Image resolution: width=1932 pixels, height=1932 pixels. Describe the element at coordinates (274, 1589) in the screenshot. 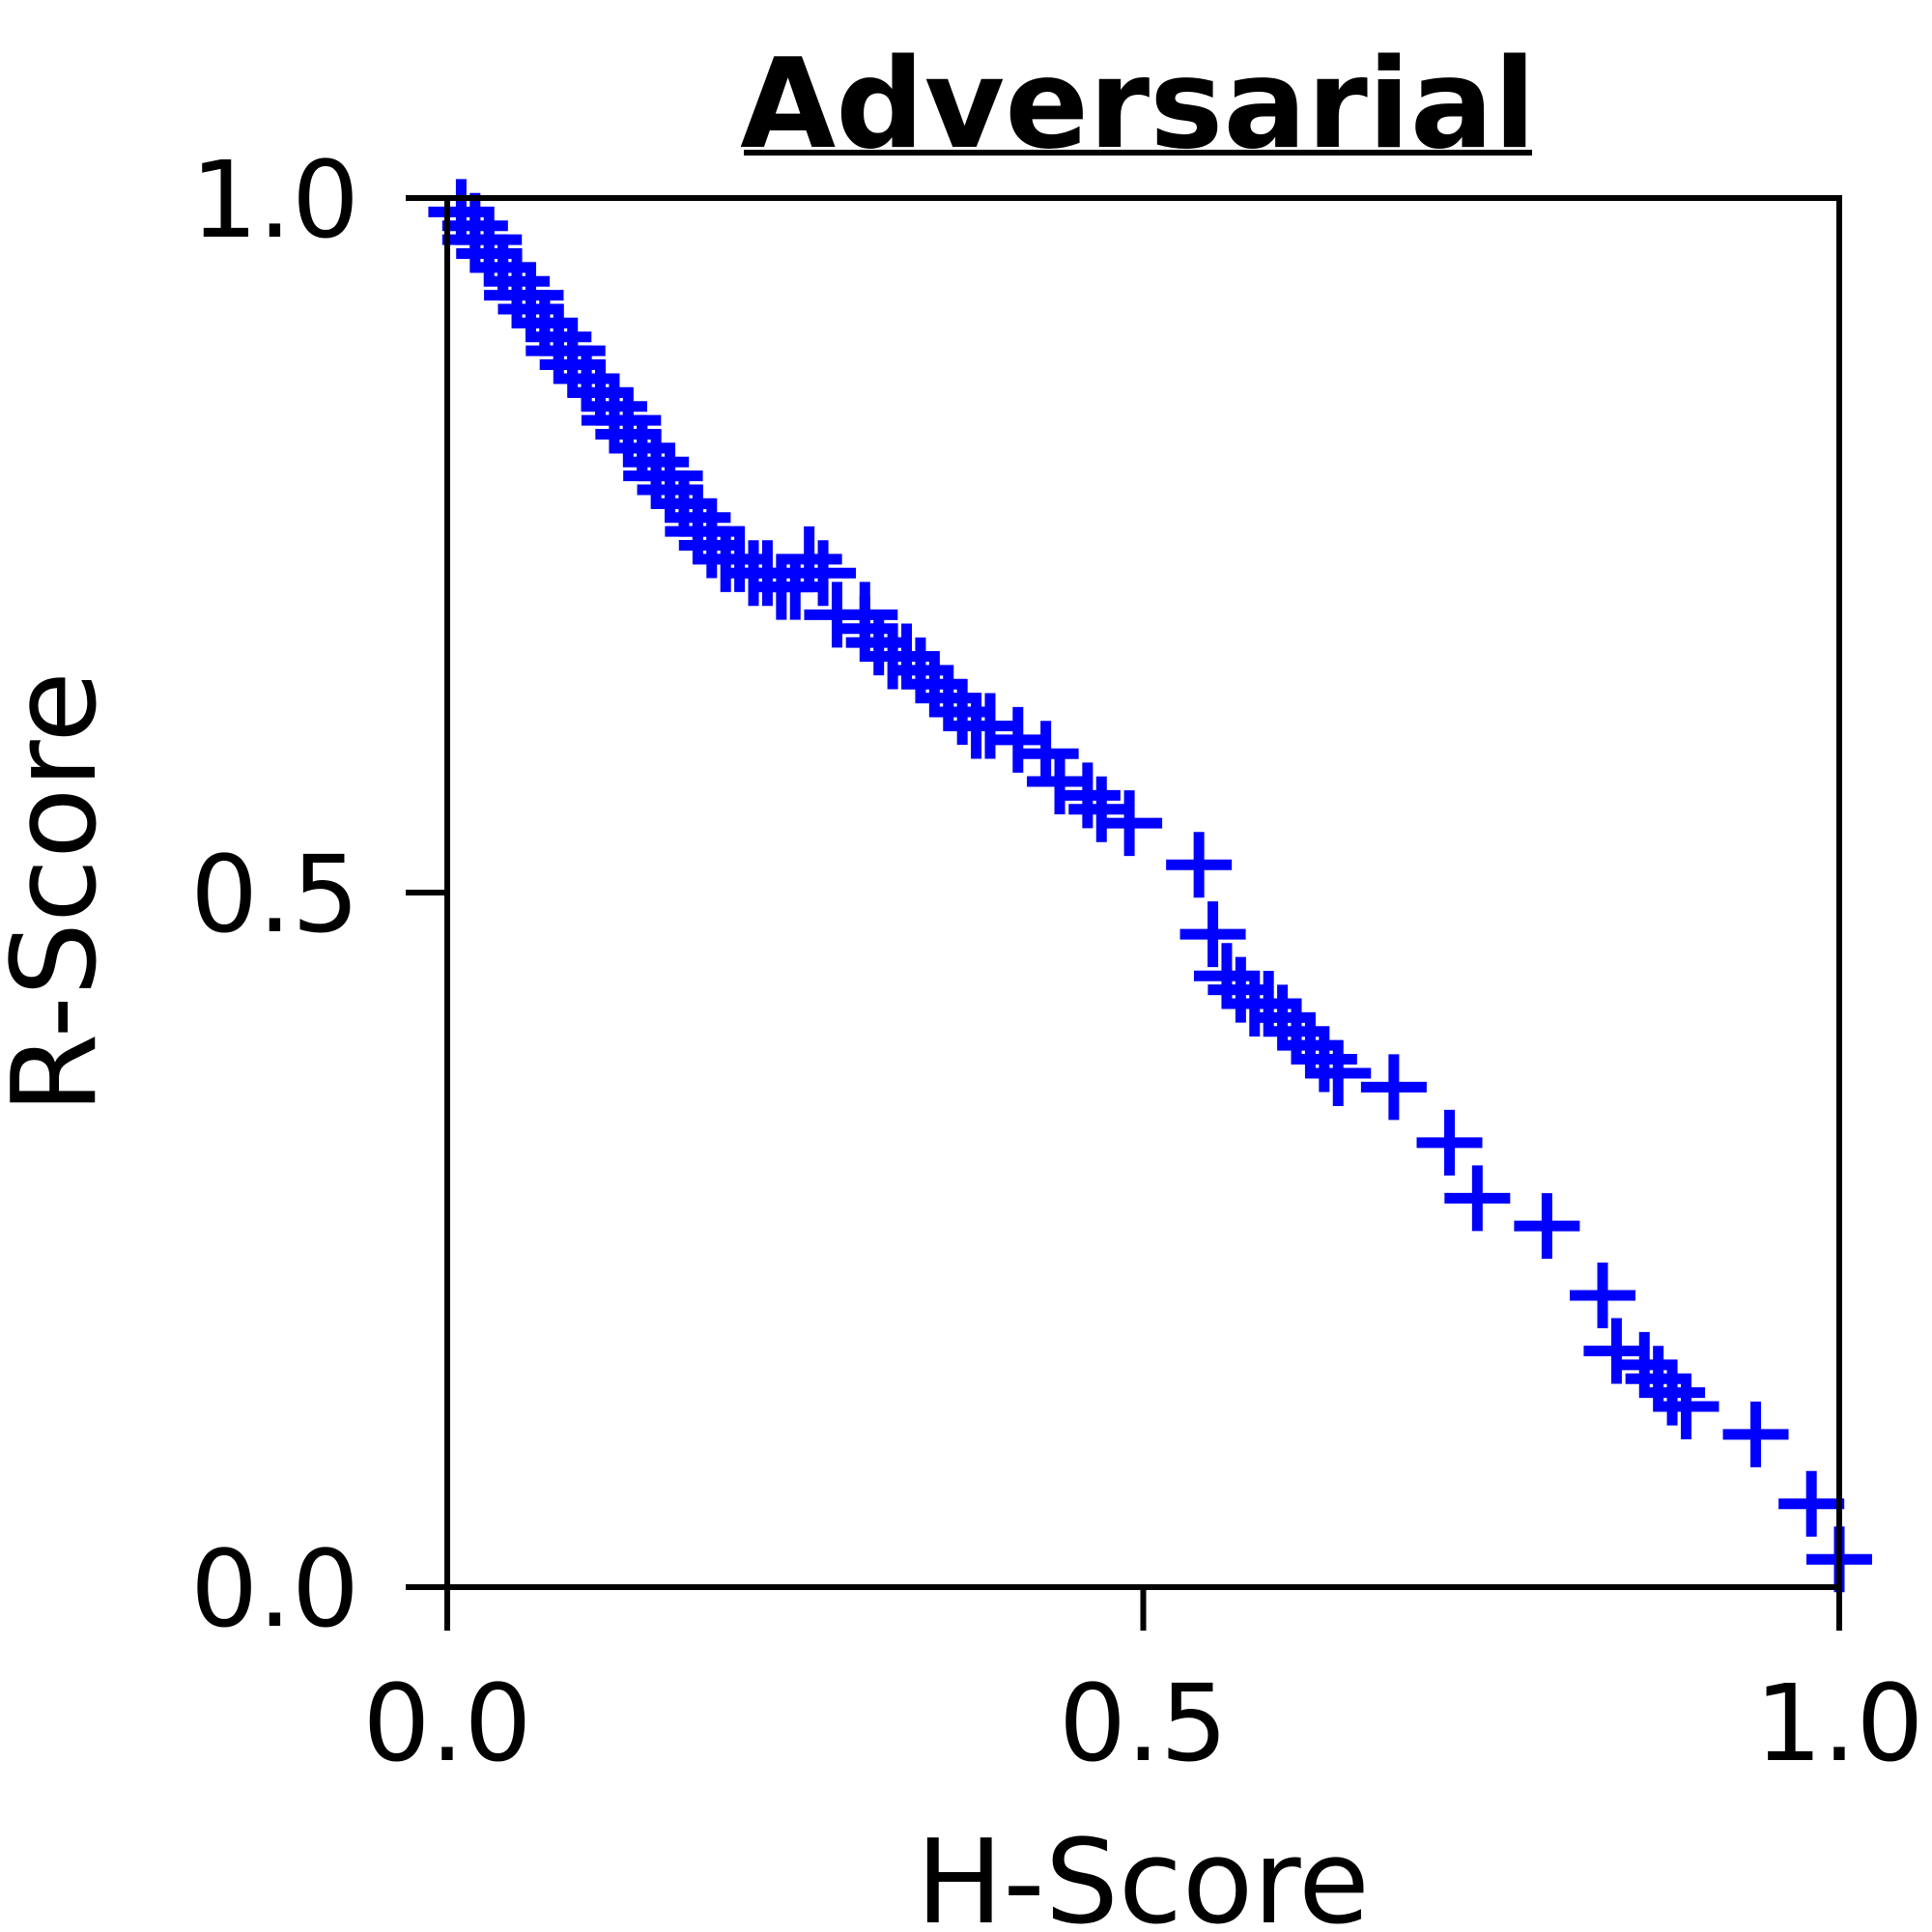

I see `y-tick-label: 0.0` at that location.